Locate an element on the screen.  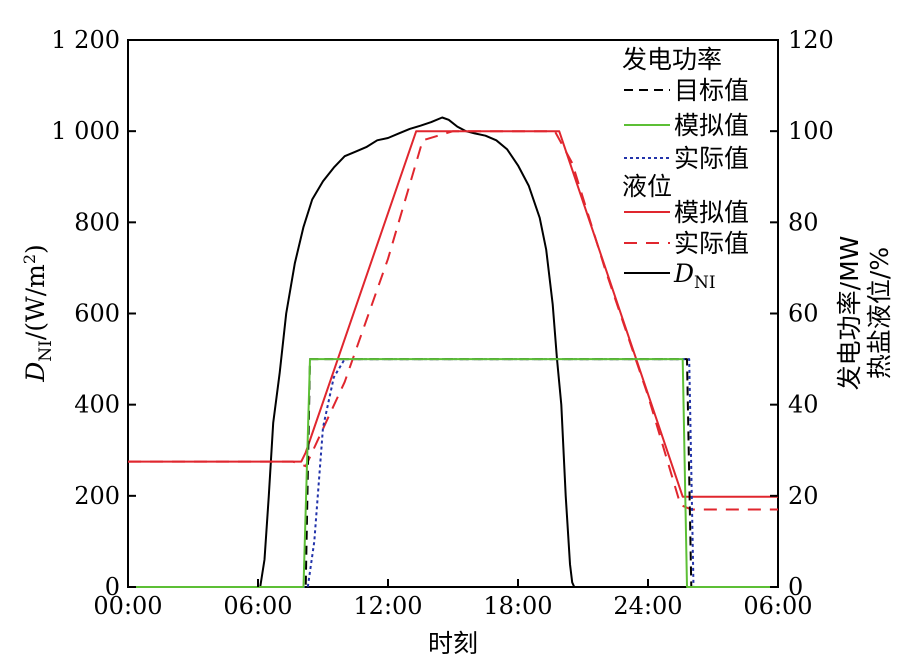
y-right-axis-title-line1: 发电功率/MW is located at coordinates (849, 313).